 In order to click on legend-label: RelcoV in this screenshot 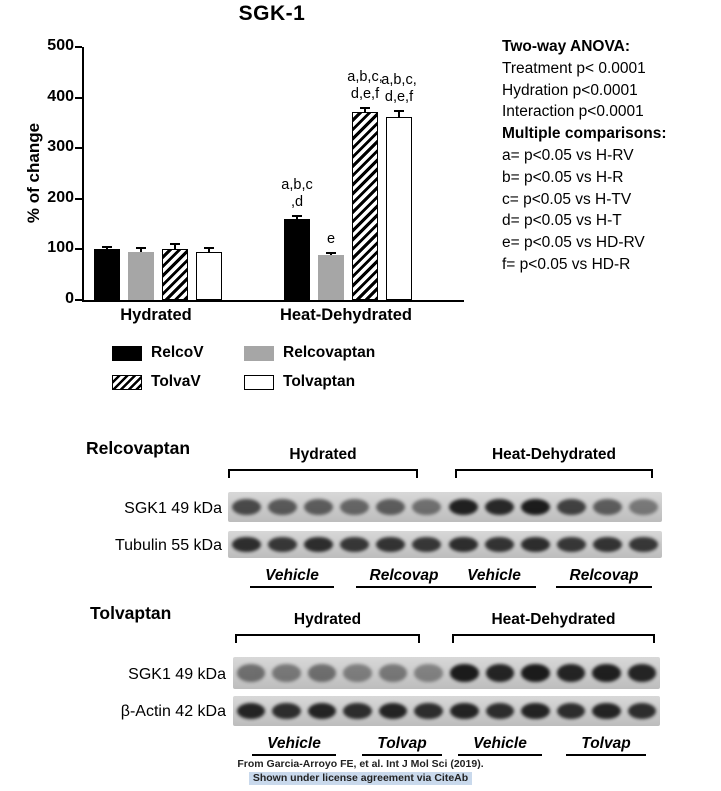, I will do `click(177, 352)`.